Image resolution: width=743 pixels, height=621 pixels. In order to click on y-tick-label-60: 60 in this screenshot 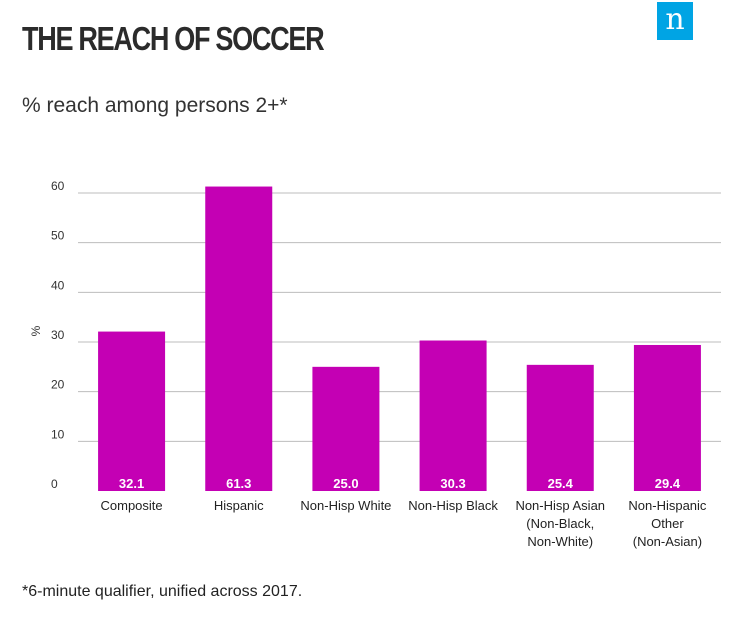, I will do `click(58, 186)`.